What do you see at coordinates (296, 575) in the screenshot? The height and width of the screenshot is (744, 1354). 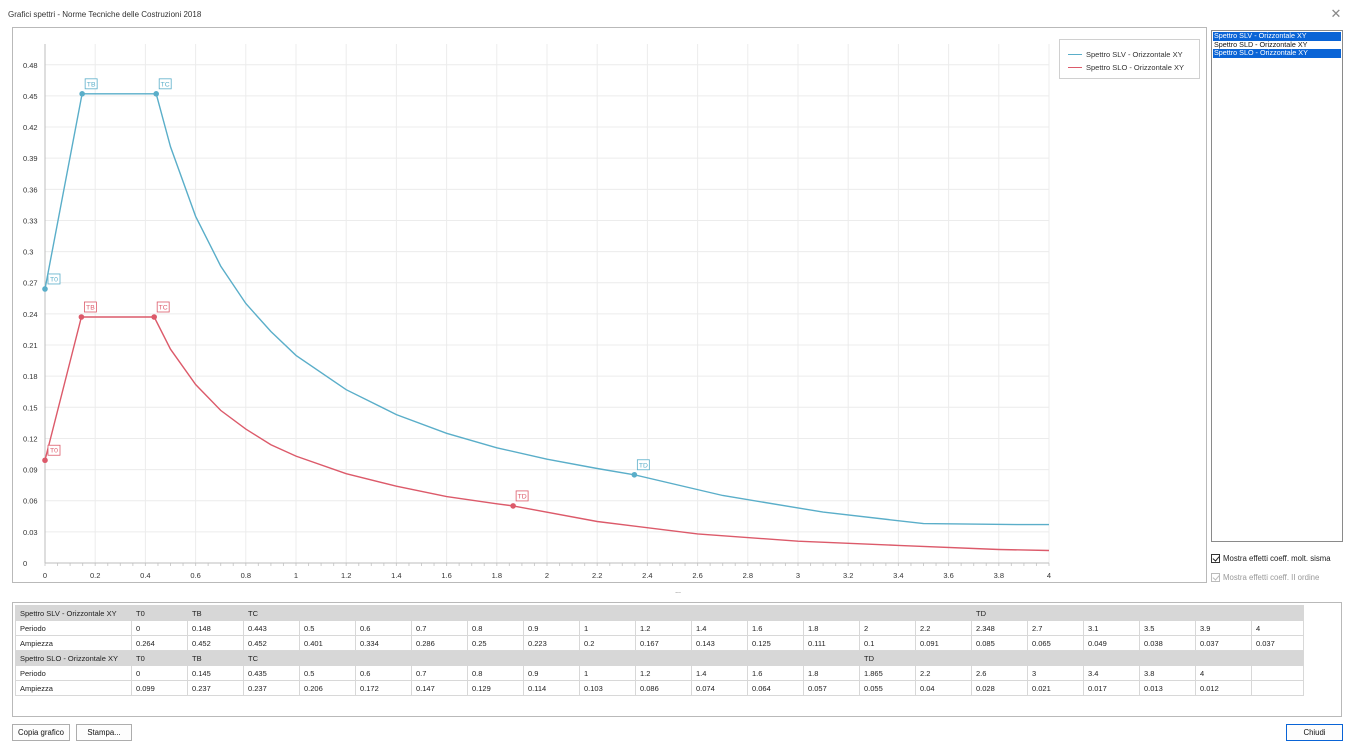 I see `x-tick-label: 1` at bounding box center [296, 575].